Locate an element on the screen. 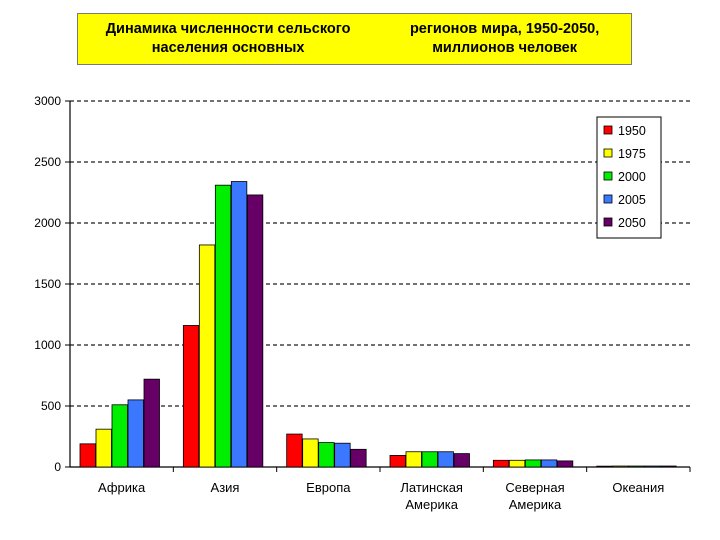 The width and height of the screenshot is (720, 540). category-label: Африка is located at coordinates (122, 487).